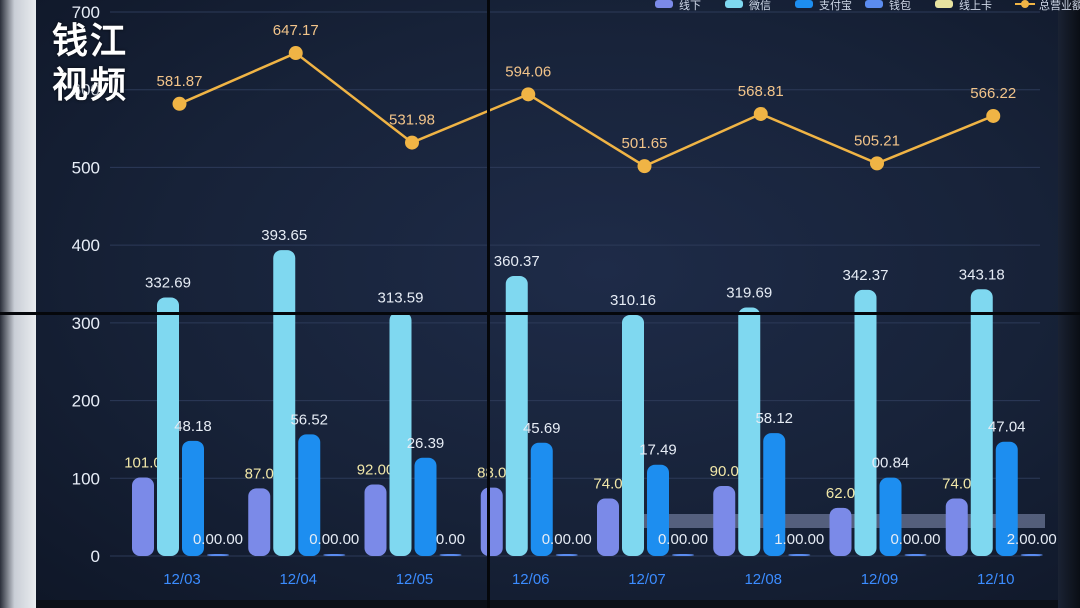 This screenshot has height=608, width=1080. Describe the element at coordinates (86, 245) in the screenshot. I see `y-tick-label: 400` at that location.